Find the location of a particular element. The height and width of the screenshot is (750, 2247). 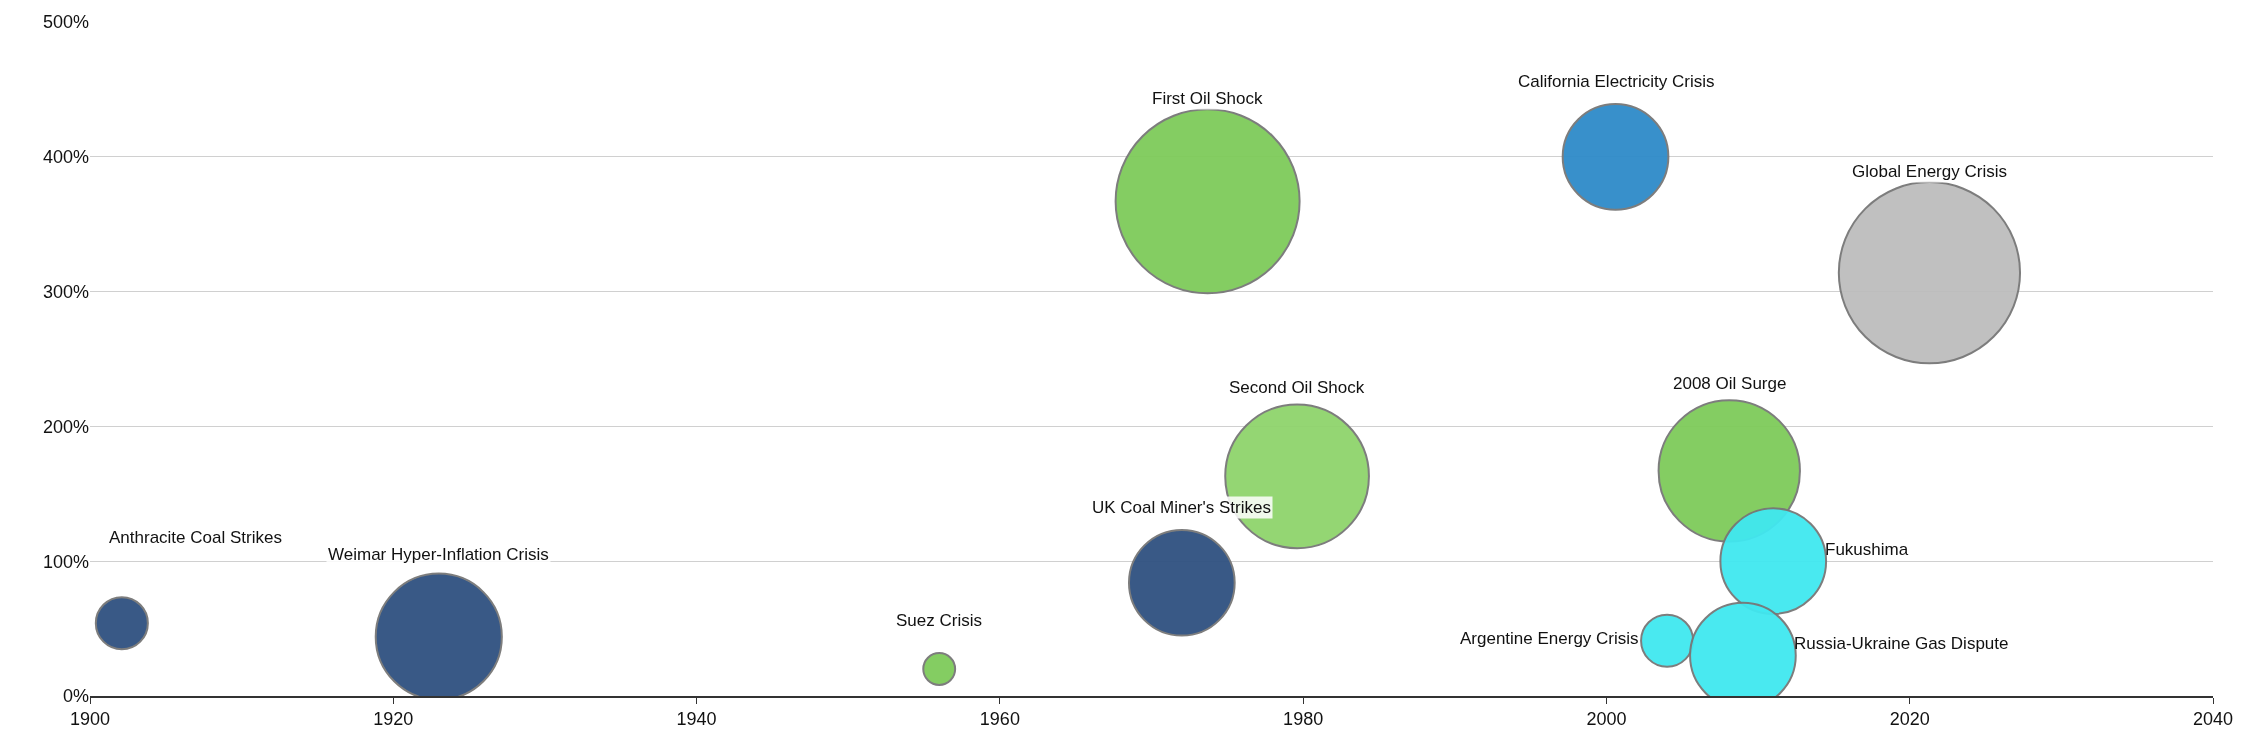

y-tick-label: 500% is located at coordinates (65, 22).